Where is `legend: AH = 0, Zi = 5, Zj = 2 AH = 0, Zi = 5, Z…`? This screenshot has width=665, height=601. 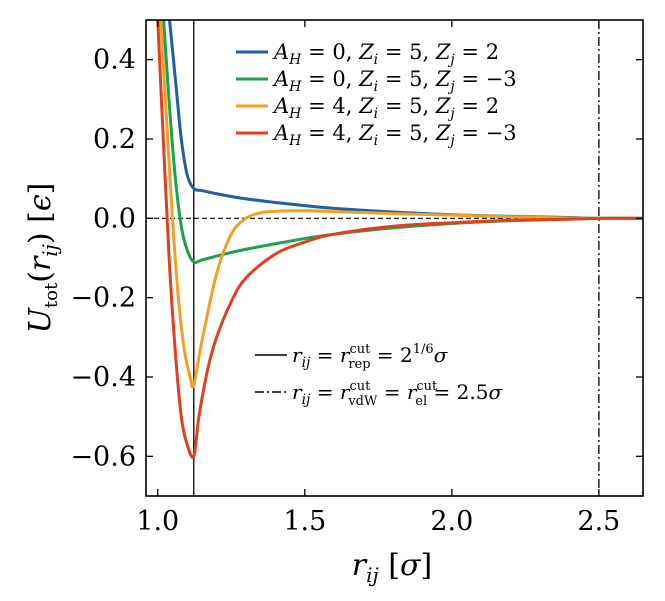
legend: AH = 0, Zi = 5, Zj = 2 AH = 0, Zi = 5, Z… is located at coordinates (376, 94).